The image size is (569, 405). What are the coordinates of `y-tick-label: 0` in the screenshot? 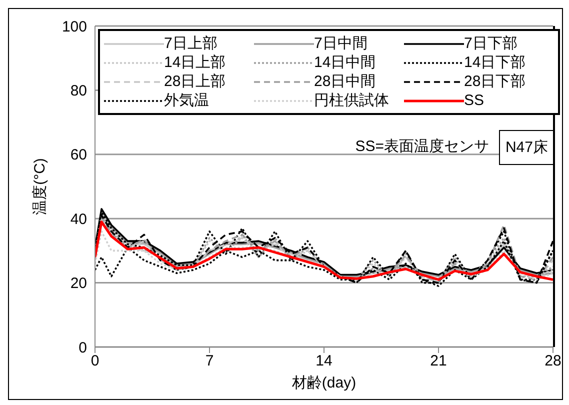 It's located at (82, 347).